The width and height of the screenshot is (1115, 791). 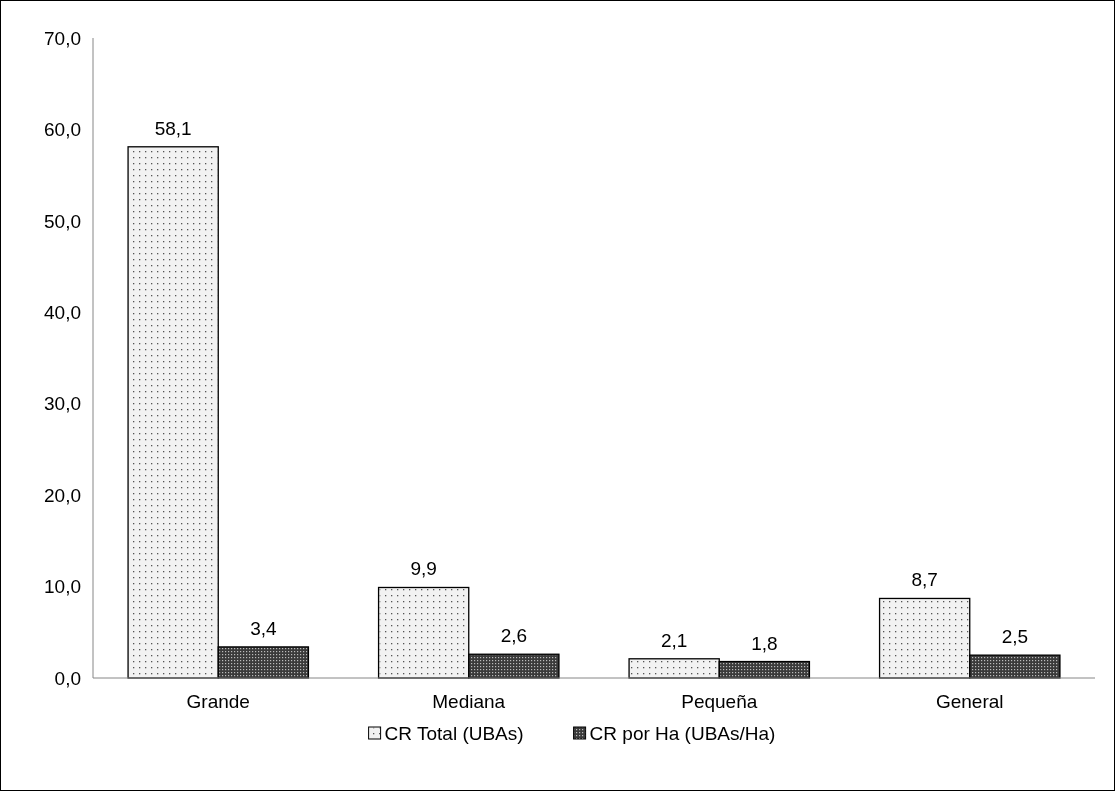 I want to click on y-tick-label: 50,0, so click(x=62, y=221).